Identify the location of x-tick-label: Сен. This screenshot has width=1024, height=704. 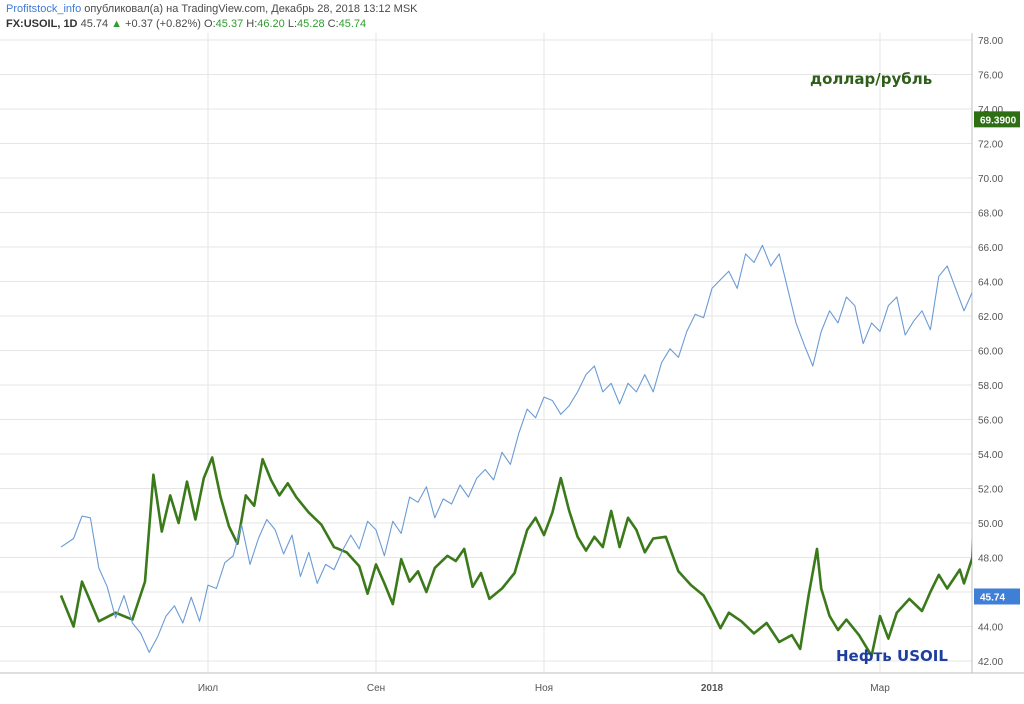
(376, 688).